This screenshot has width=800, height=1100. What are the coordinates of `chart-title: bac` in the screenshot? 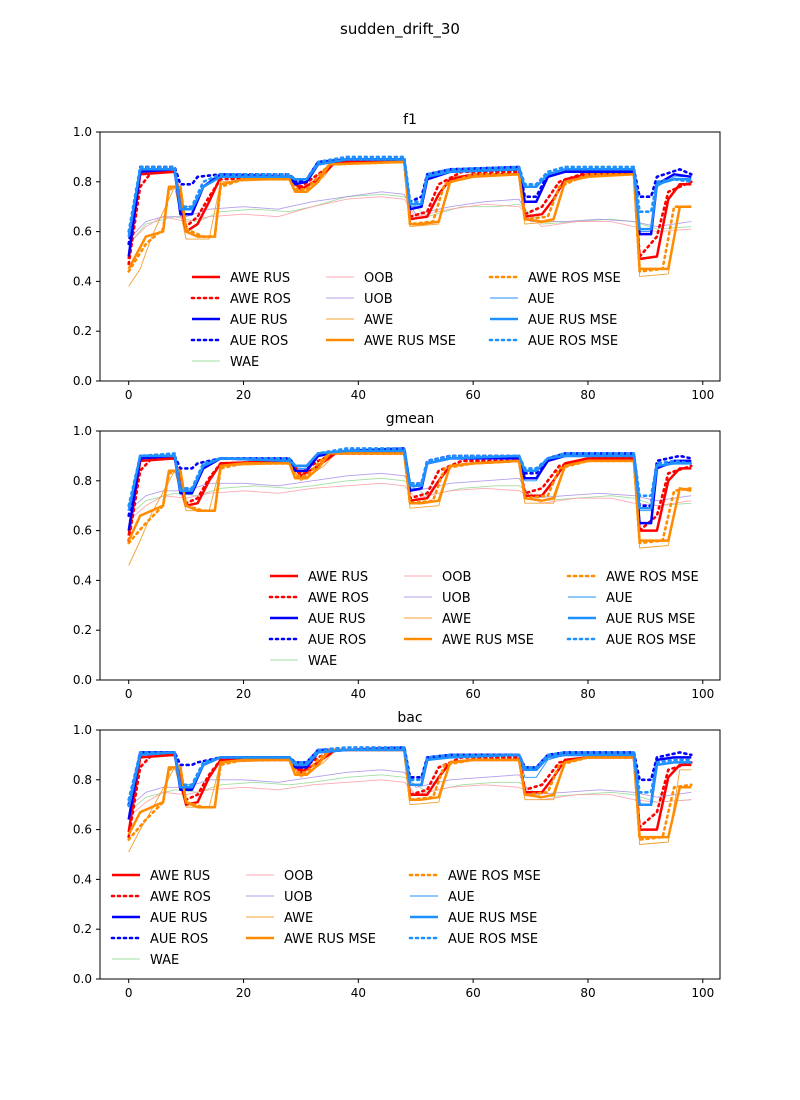 It's located at (409, 718).